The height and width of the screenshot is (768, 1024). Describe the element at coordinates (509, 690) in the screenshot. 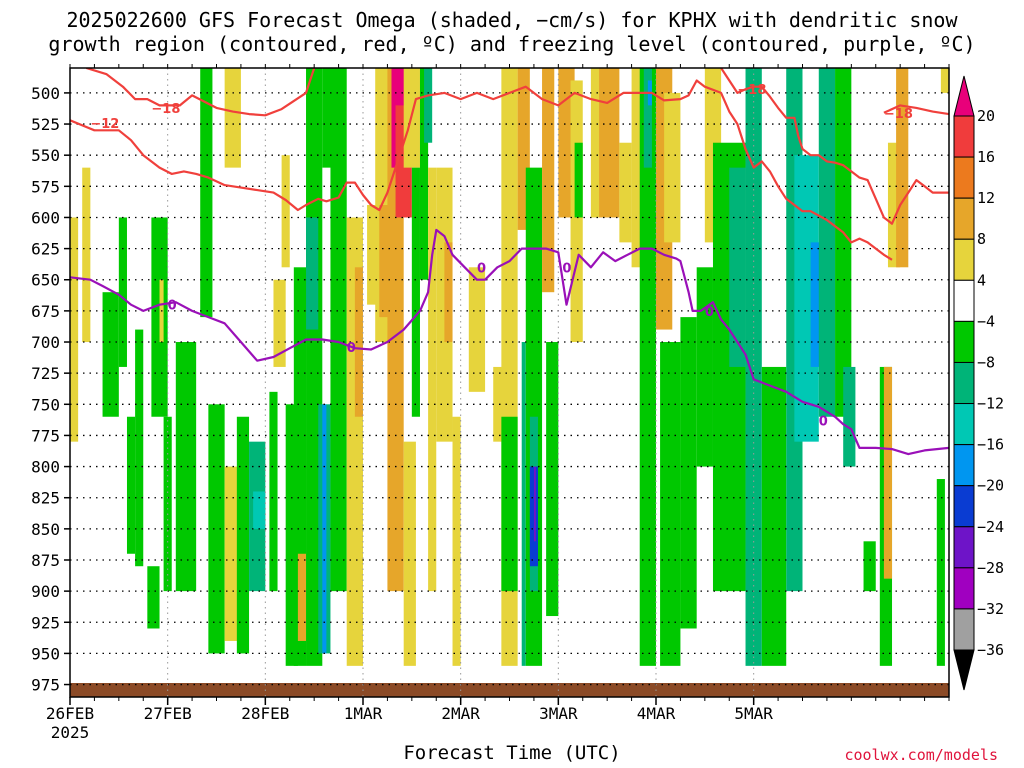

I see `terrain-strip` at that location.